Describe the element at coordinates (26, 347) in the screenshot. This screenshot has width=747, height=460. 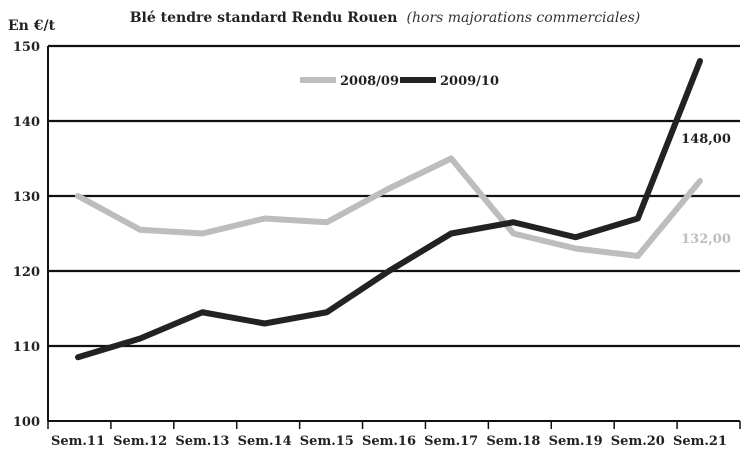
I see `y-tick-label: 110` at that location.